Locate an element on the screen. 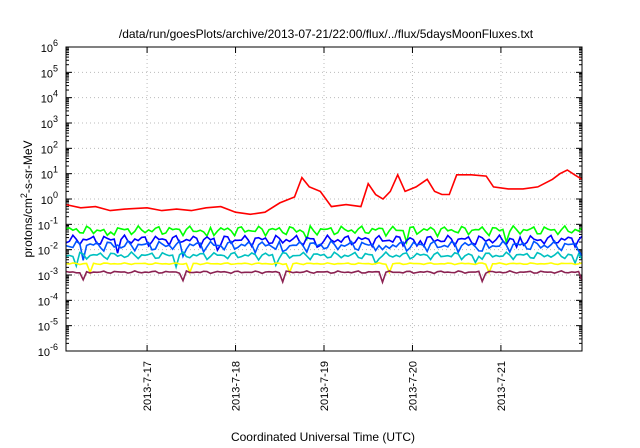  y-tick-label: 10⁰ is located at coordinates (49, 198).